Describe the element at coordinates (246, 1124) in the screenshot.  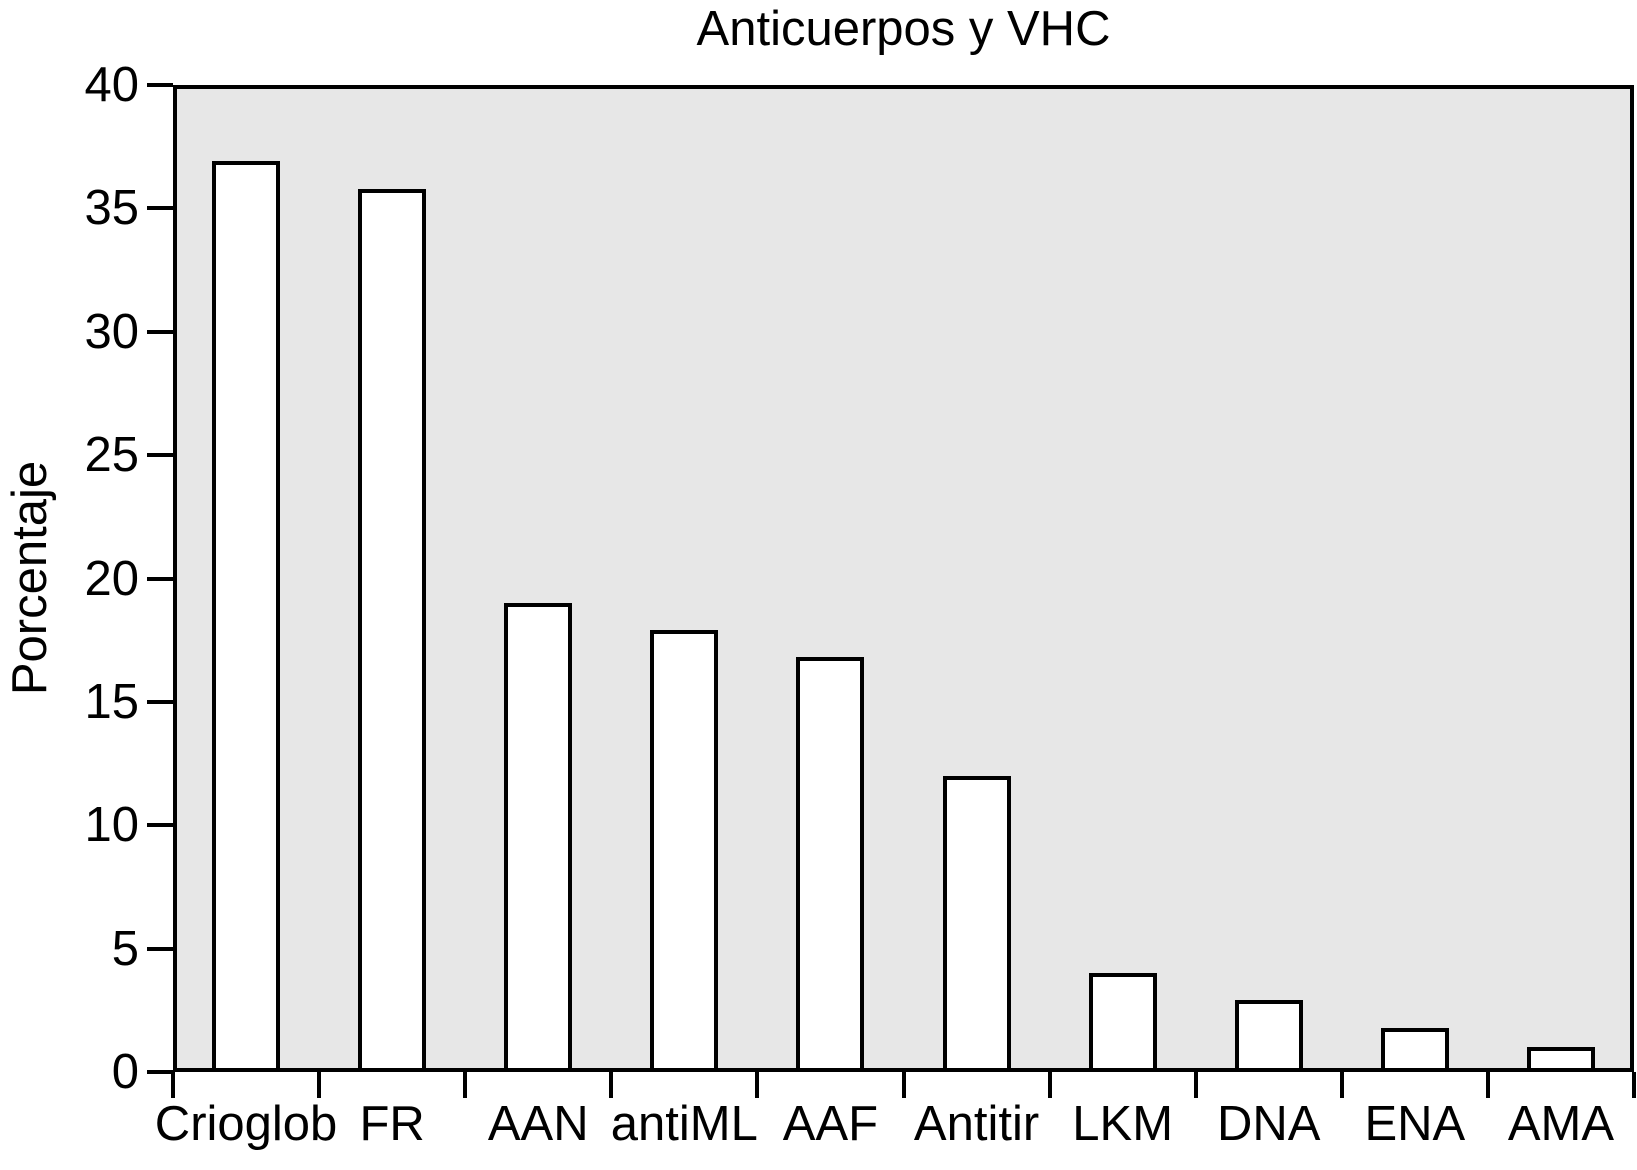
I see `x-tick-label-crioglob: Crioglob` at that location.